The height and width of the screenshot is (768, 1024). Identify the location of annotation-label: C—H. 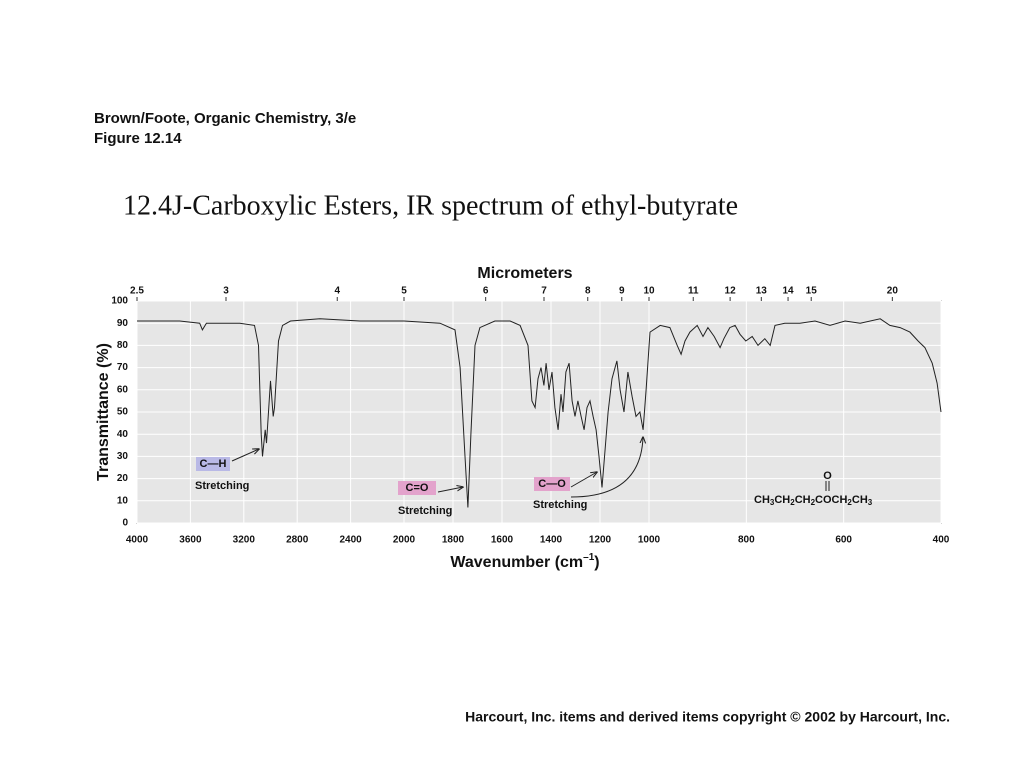
(213, 464).